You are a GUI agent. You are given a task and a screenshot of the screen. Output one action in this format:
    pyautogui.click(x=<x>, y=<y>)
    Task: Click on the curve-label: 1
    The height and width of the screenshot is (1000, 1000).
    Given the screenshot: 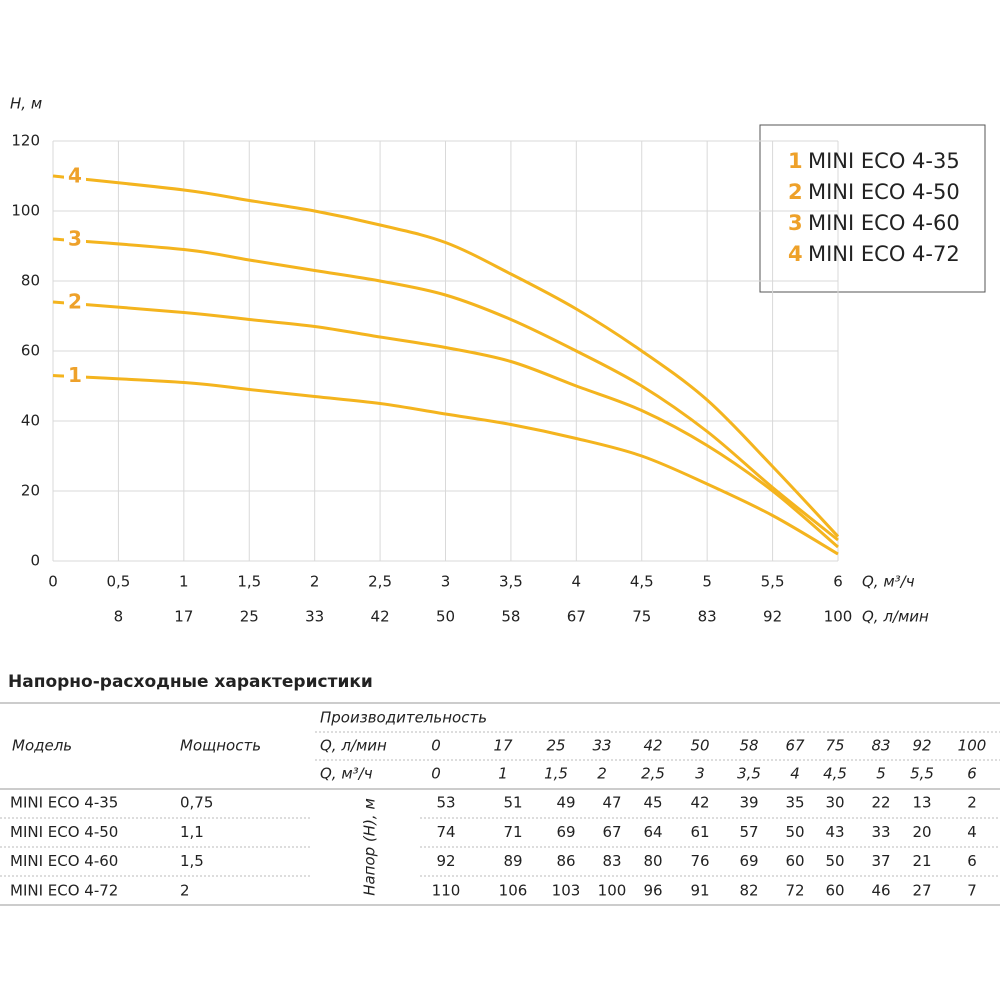 What is the action you would take?
    pyautogui.click(x=75, y=375)
    